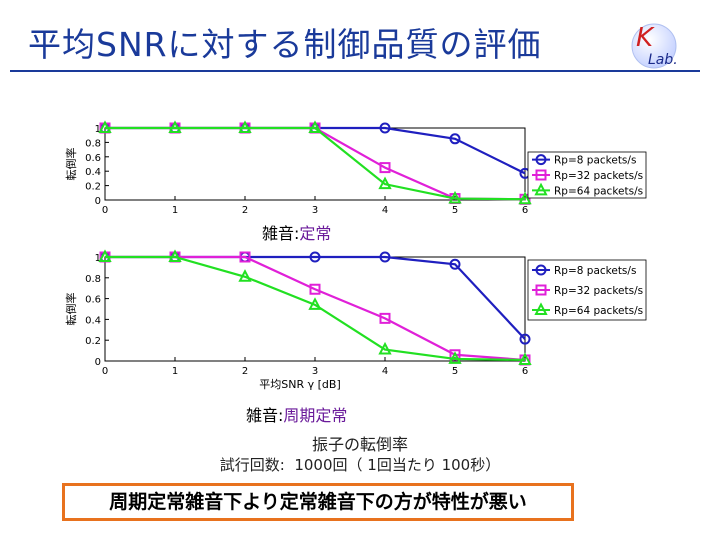  Describe the element at coordinates (285, 44) in the screenshot. I see `slide-title: 平均SNRに対する制御品質の評価` at that location.